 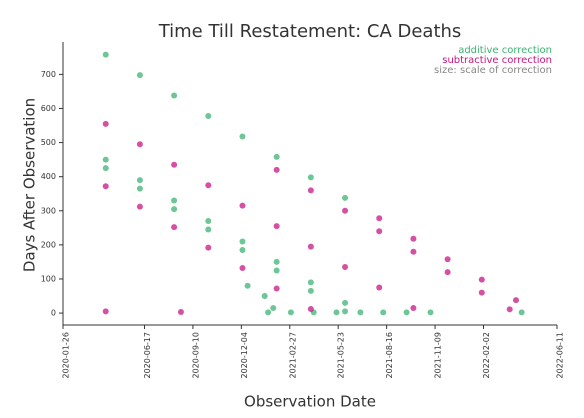 I want to click on y-tick-label: 400, so click(x=48, y=176).